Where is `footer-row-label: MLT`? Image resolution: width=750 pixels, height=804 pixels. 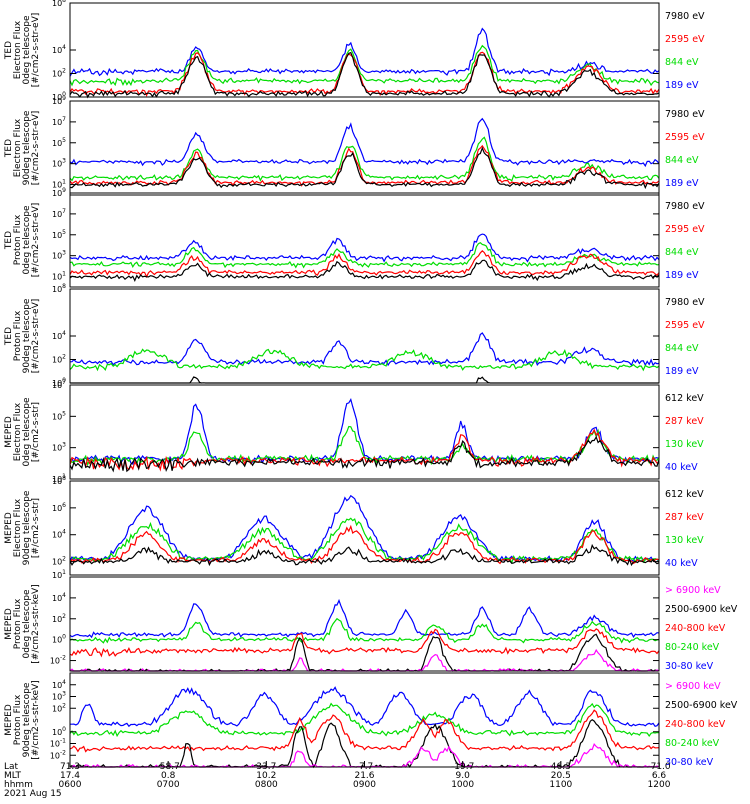
footer-row-label: MLT is located at coordinates (13, 776).